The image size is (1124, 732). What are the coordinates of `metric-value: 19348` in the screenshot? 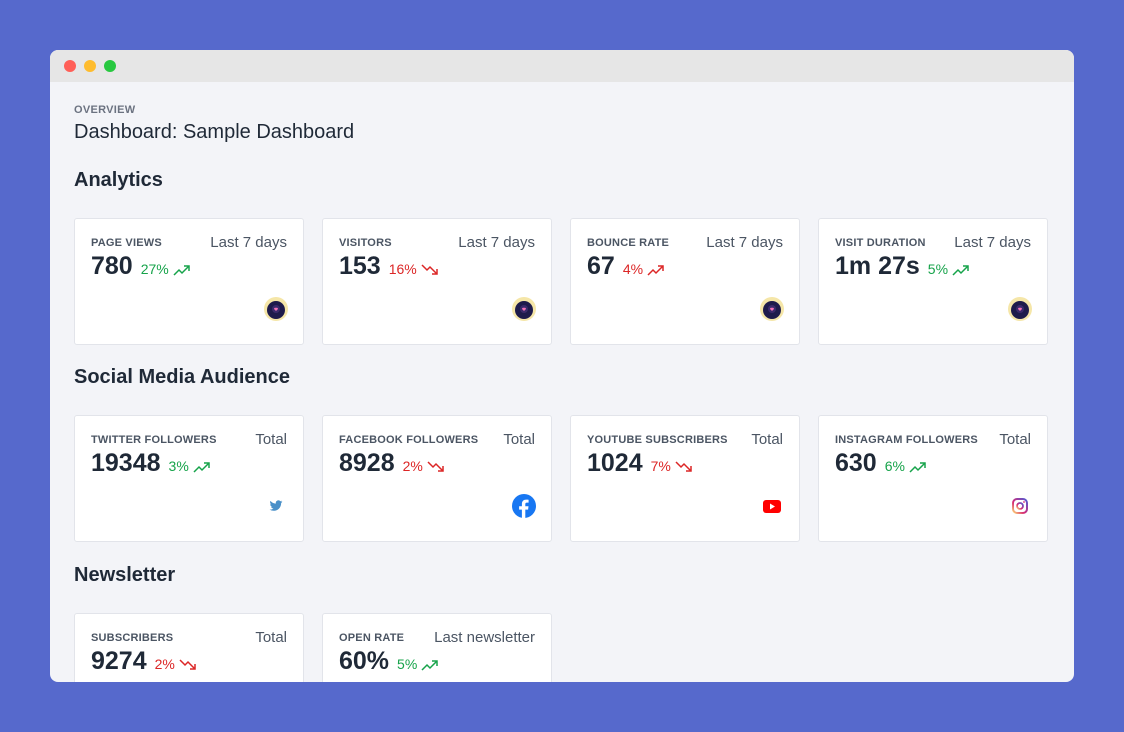 It's located at (126, 463).